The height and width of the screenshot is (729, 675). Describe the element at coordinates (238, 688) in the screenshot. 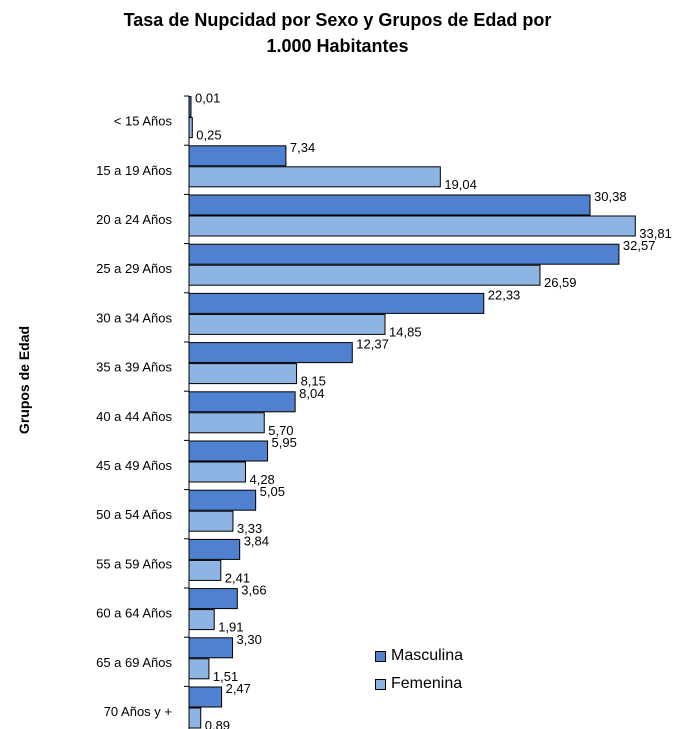

I see `data-label-masculina: 2,47` at that location.